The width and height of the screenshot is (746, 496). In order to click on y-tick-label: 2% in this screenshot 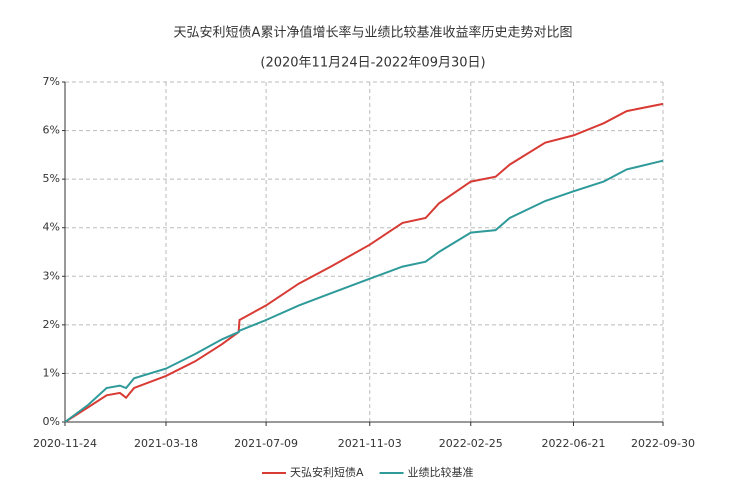, I will do `click(51, 324)`.